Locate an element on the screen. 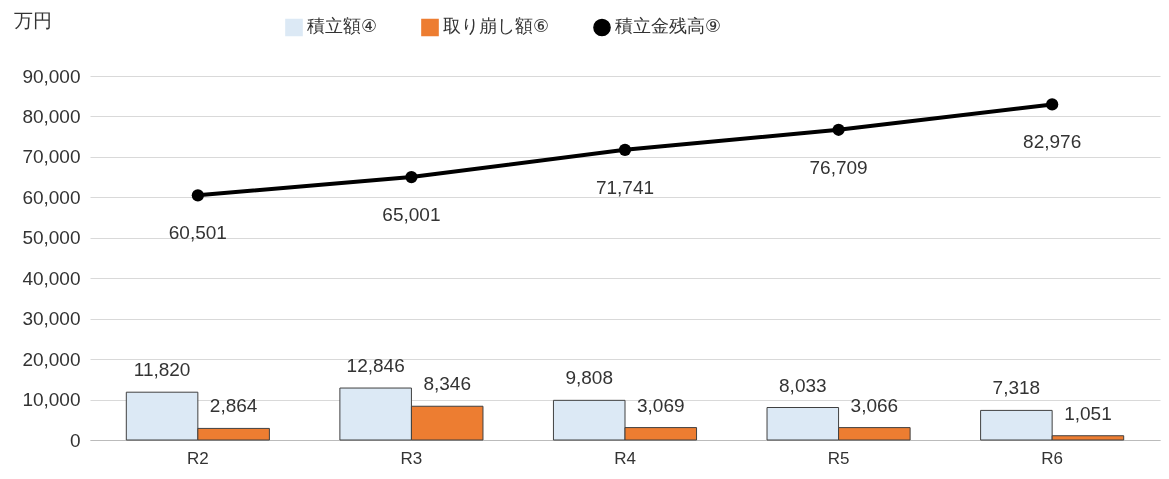 This screenshot has width=1169, height=479. data-label: 60,501 is located at coordinates (197, 233).